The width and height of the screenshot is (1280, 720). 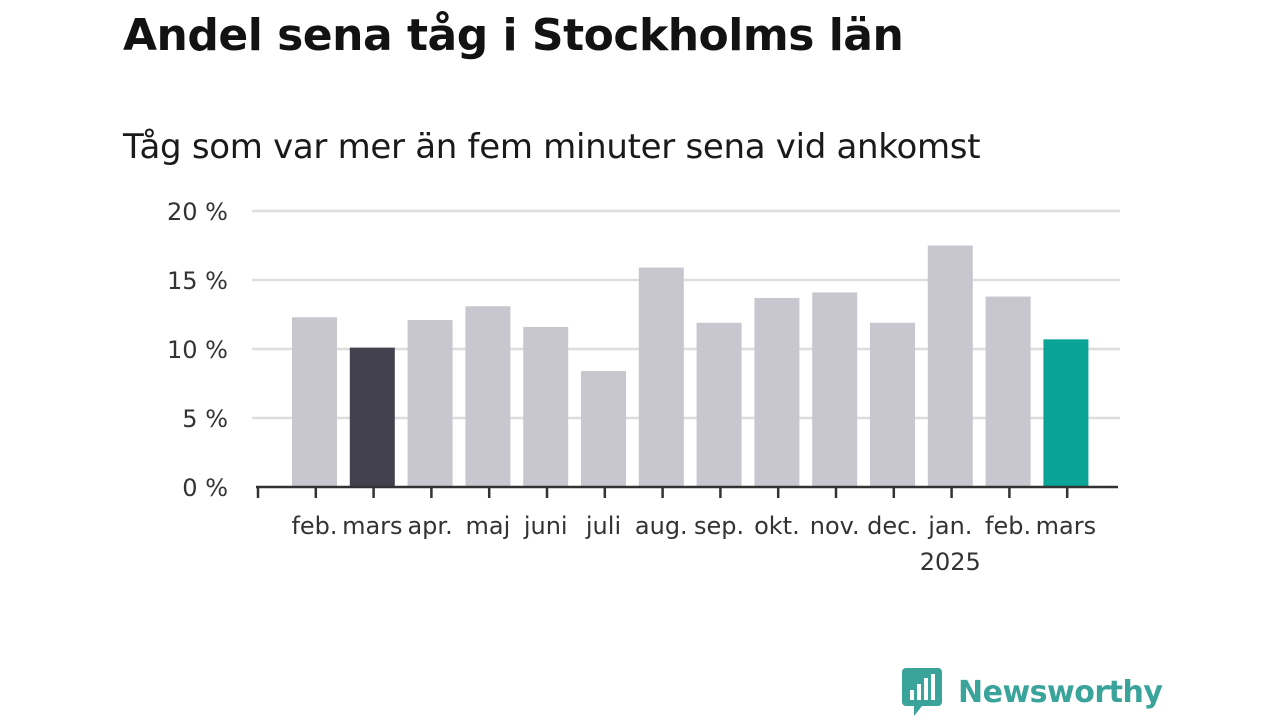 What do you see at coordinates (488, 526) in the screenshot?
I see `x-tick-label: maj` at bounding box center [488, 526].